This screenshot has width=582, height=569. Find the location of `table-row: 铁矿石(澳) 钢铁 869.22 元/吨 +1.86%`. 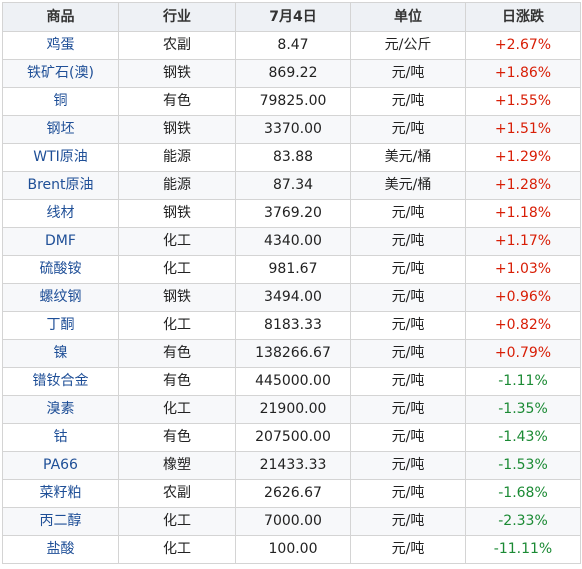

table-row: 铁矿石(澳) 钢铁 869.22 元/吨 +1.86% is located at coordinates (291, 73).